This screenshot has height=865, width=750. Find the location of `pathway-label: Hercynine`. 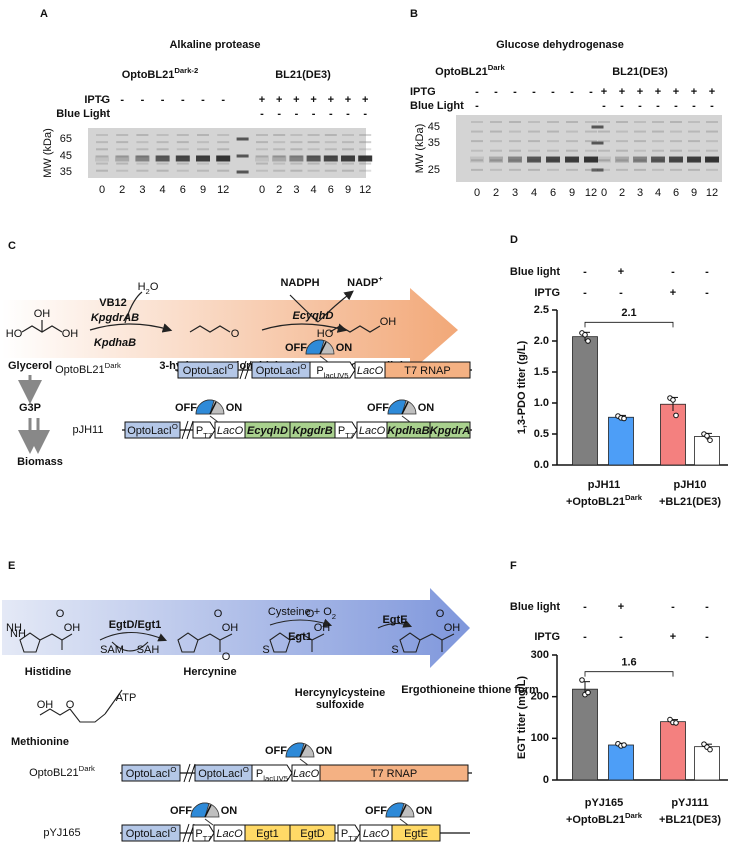

pathway-label: Hercynine is located at coordinates (209, 672).